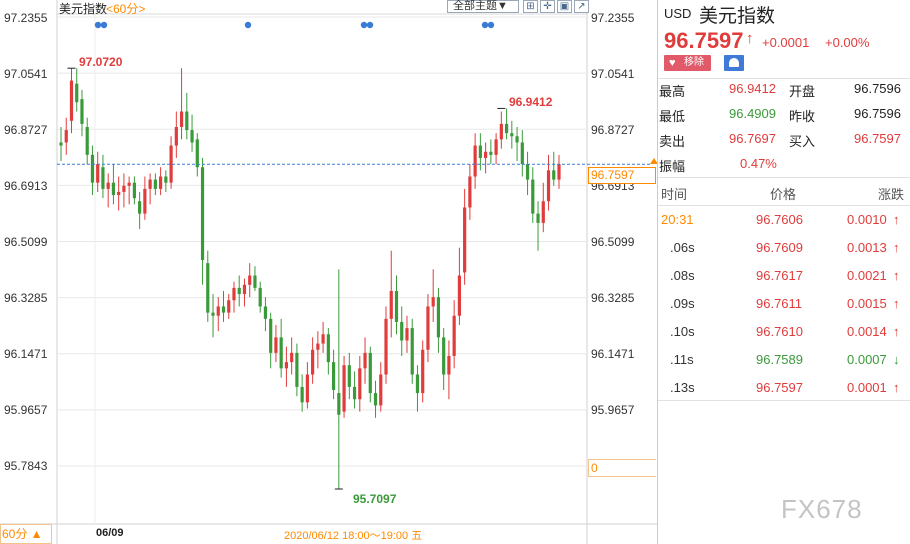 The image size is (910, 544). I want to click on price-arrow-icon, so click(653, 161).